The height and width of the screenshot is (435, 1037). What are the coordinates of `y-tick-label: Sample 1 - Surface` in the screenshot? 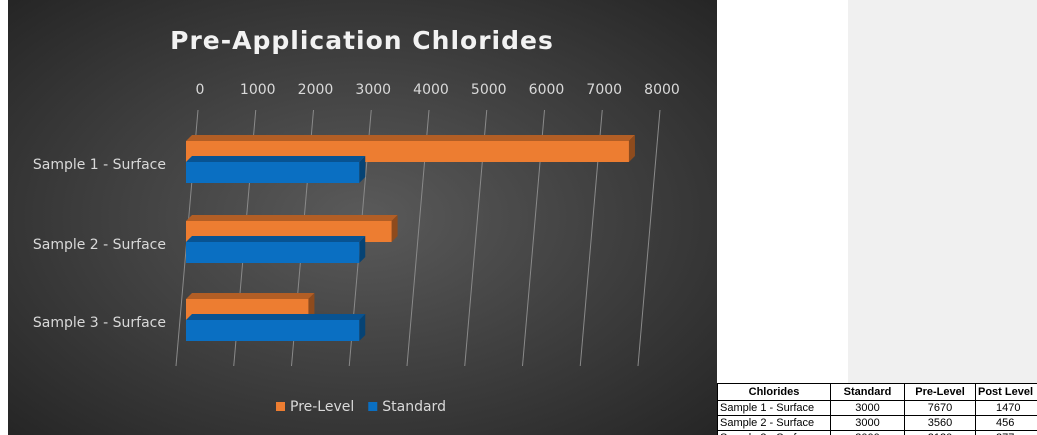 It's located at (99, 165).